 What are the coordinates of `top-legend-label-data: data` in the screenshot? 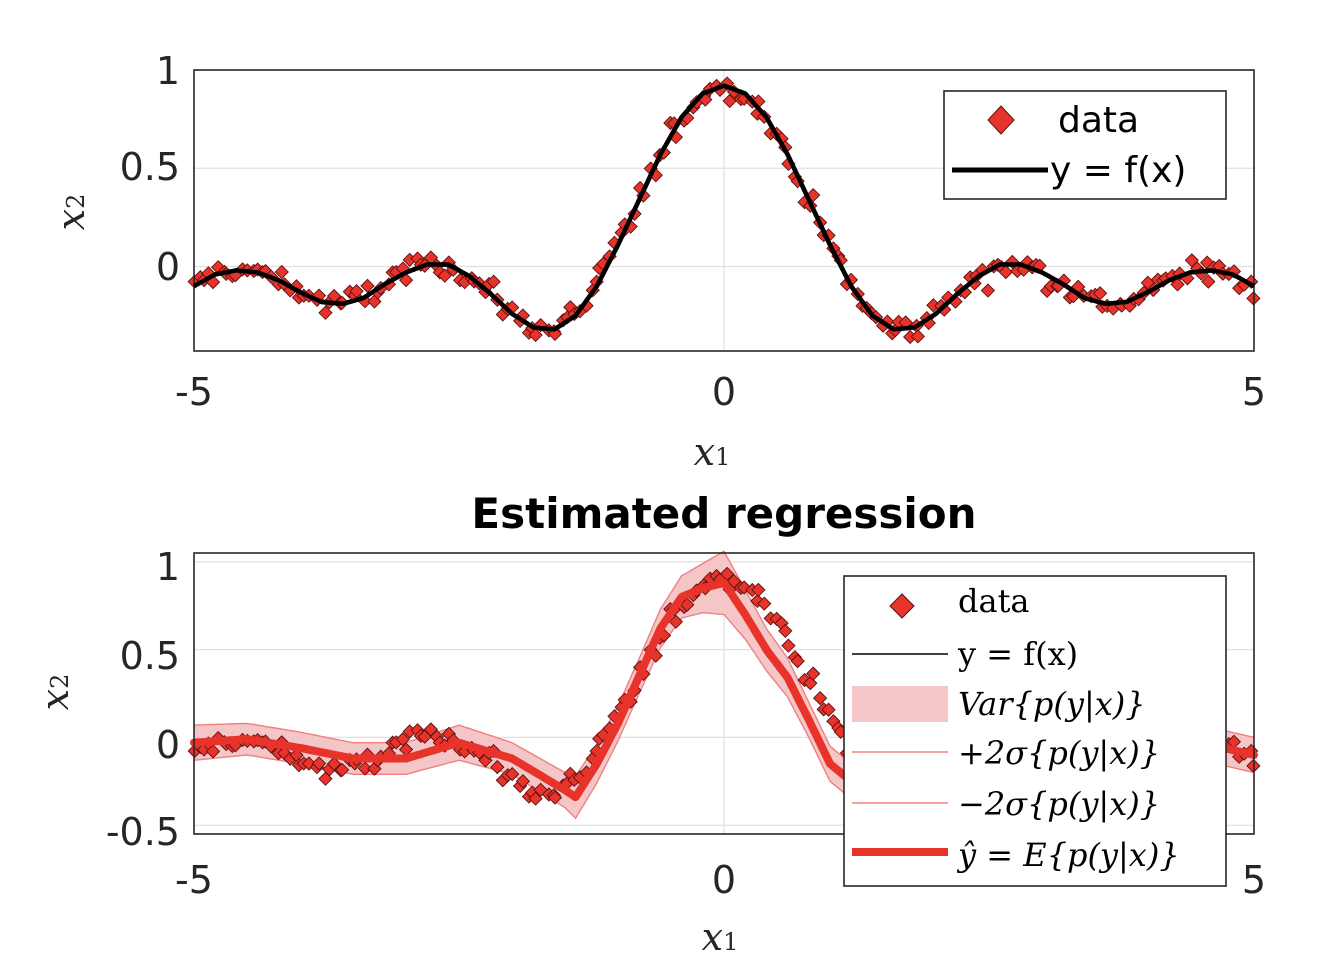 It's located at (1098, 120).